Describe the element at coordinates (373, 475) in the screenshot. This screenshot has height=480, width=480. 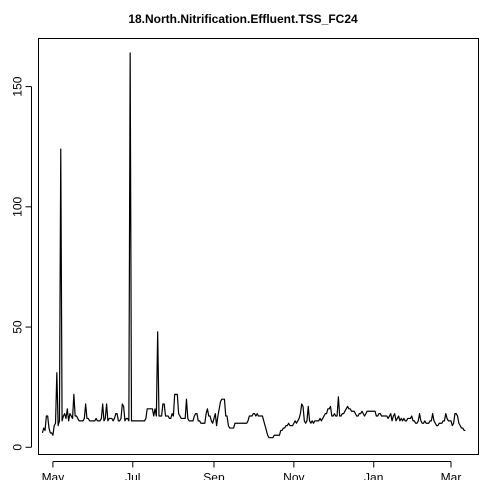
I see `x-tick-label: Jan` at that location.